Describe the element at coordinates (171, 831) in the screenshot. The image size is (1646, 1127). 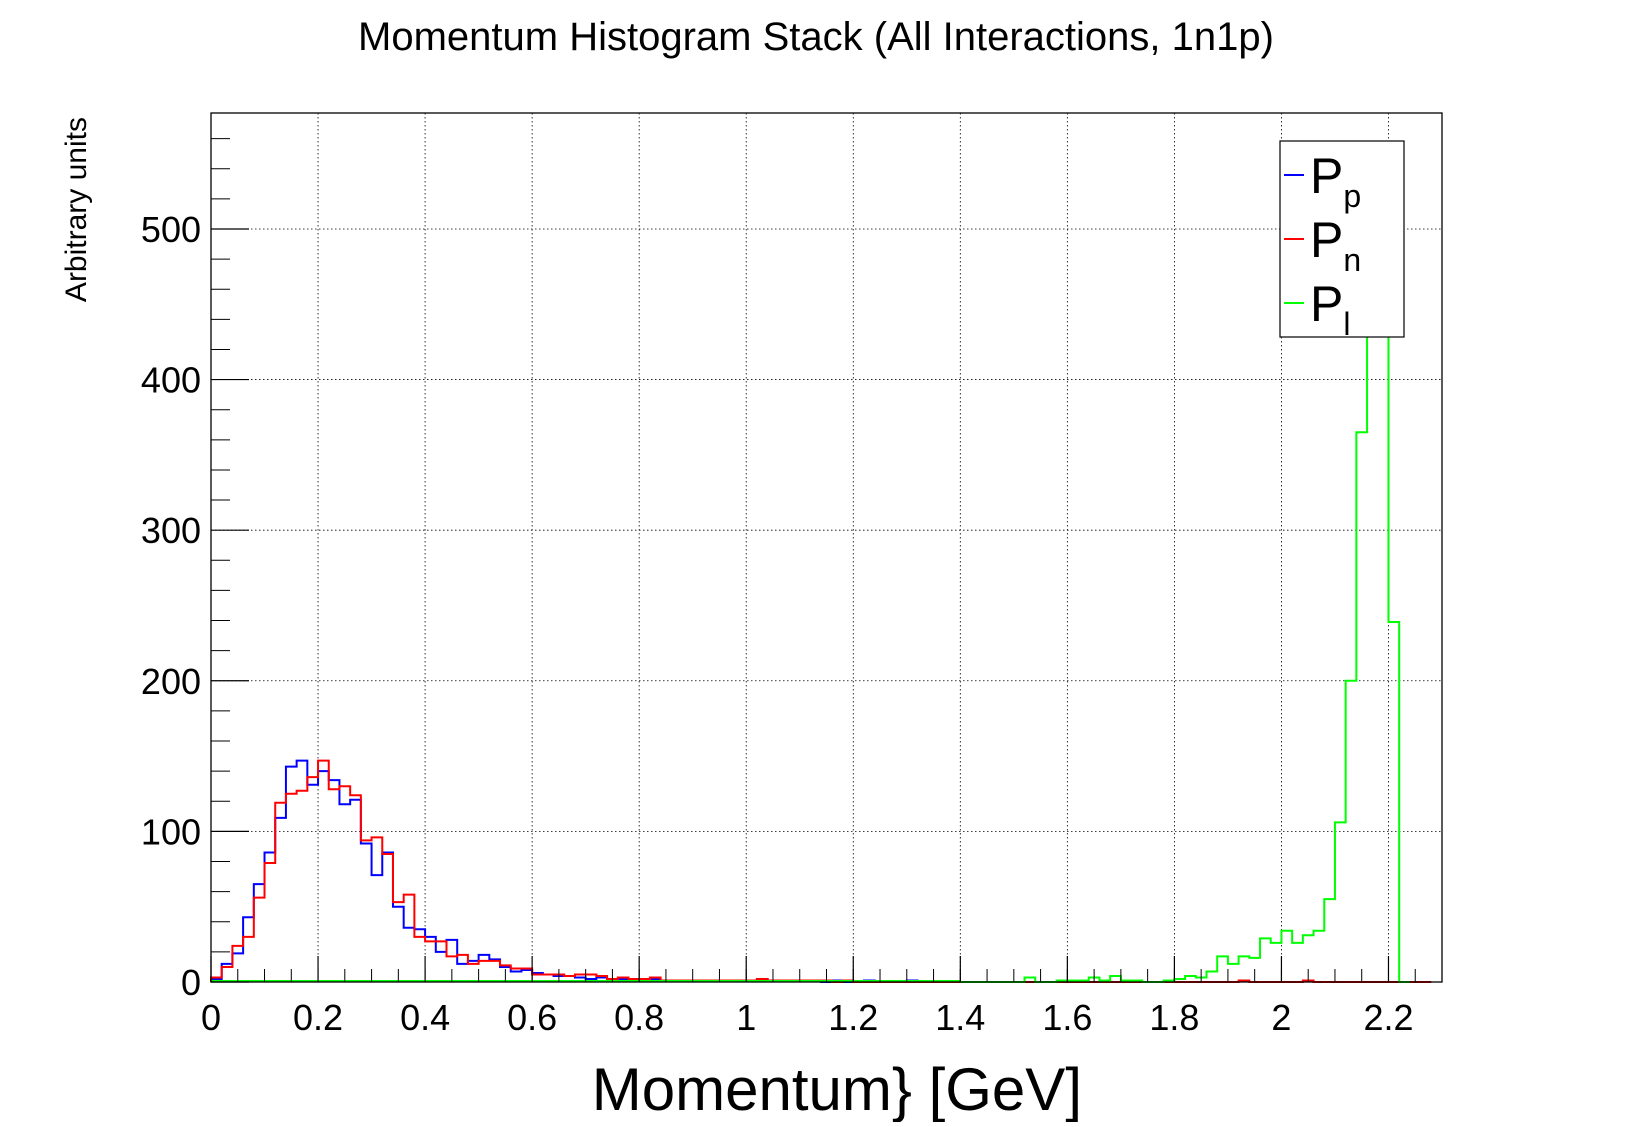
I see `y-tick-label: 100` at that location.